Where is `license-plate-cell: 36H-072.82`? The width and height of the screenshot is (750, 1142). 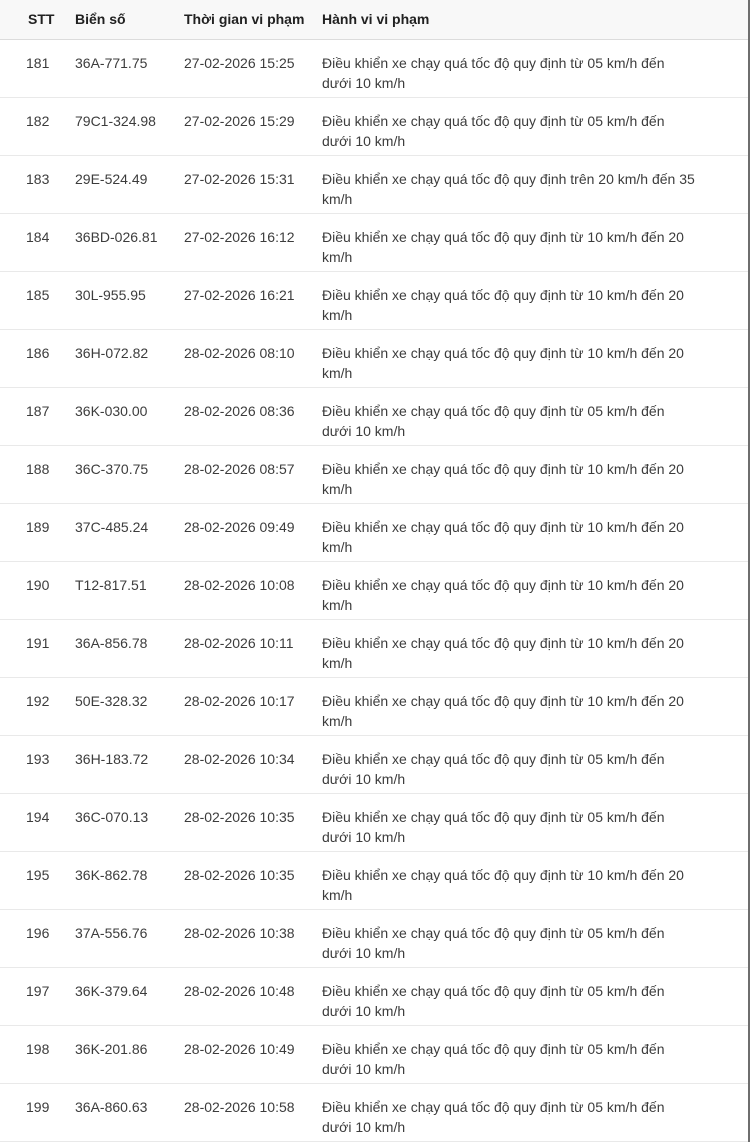
license-plate-cell: 36H-072.82 is located at coordinates (129, 358).